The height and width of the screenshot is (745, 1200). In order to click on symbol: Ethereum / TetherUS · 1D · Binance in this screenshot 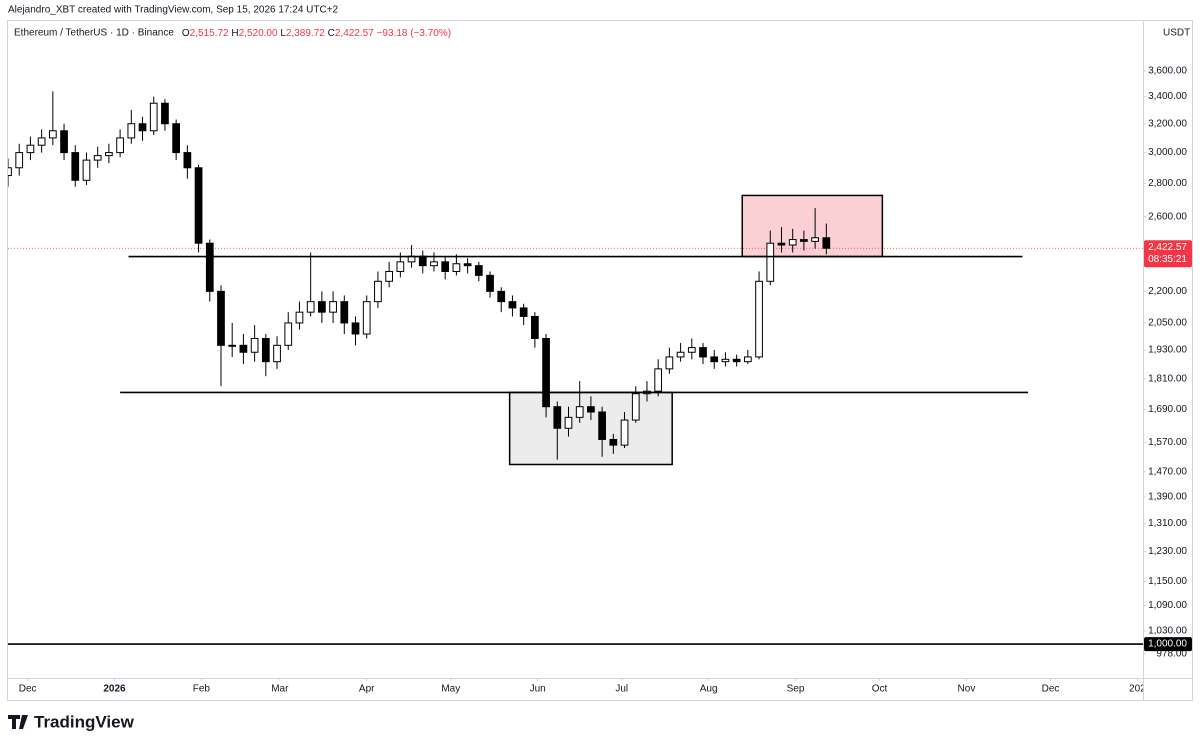, I will do `click(94, 33)`.